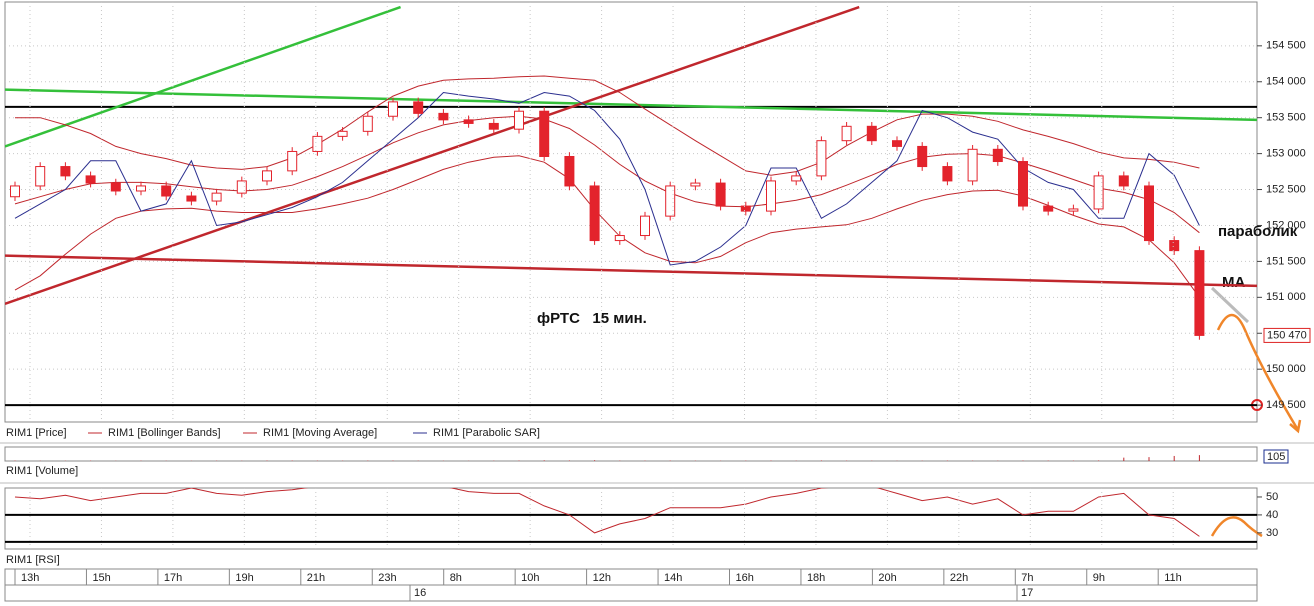 The image size is (1314, 606). What do you see at coordinates (1286, 369) in the screenshot?
I see `y-tick-label: 150 000` at bounding box center [1286, 369].